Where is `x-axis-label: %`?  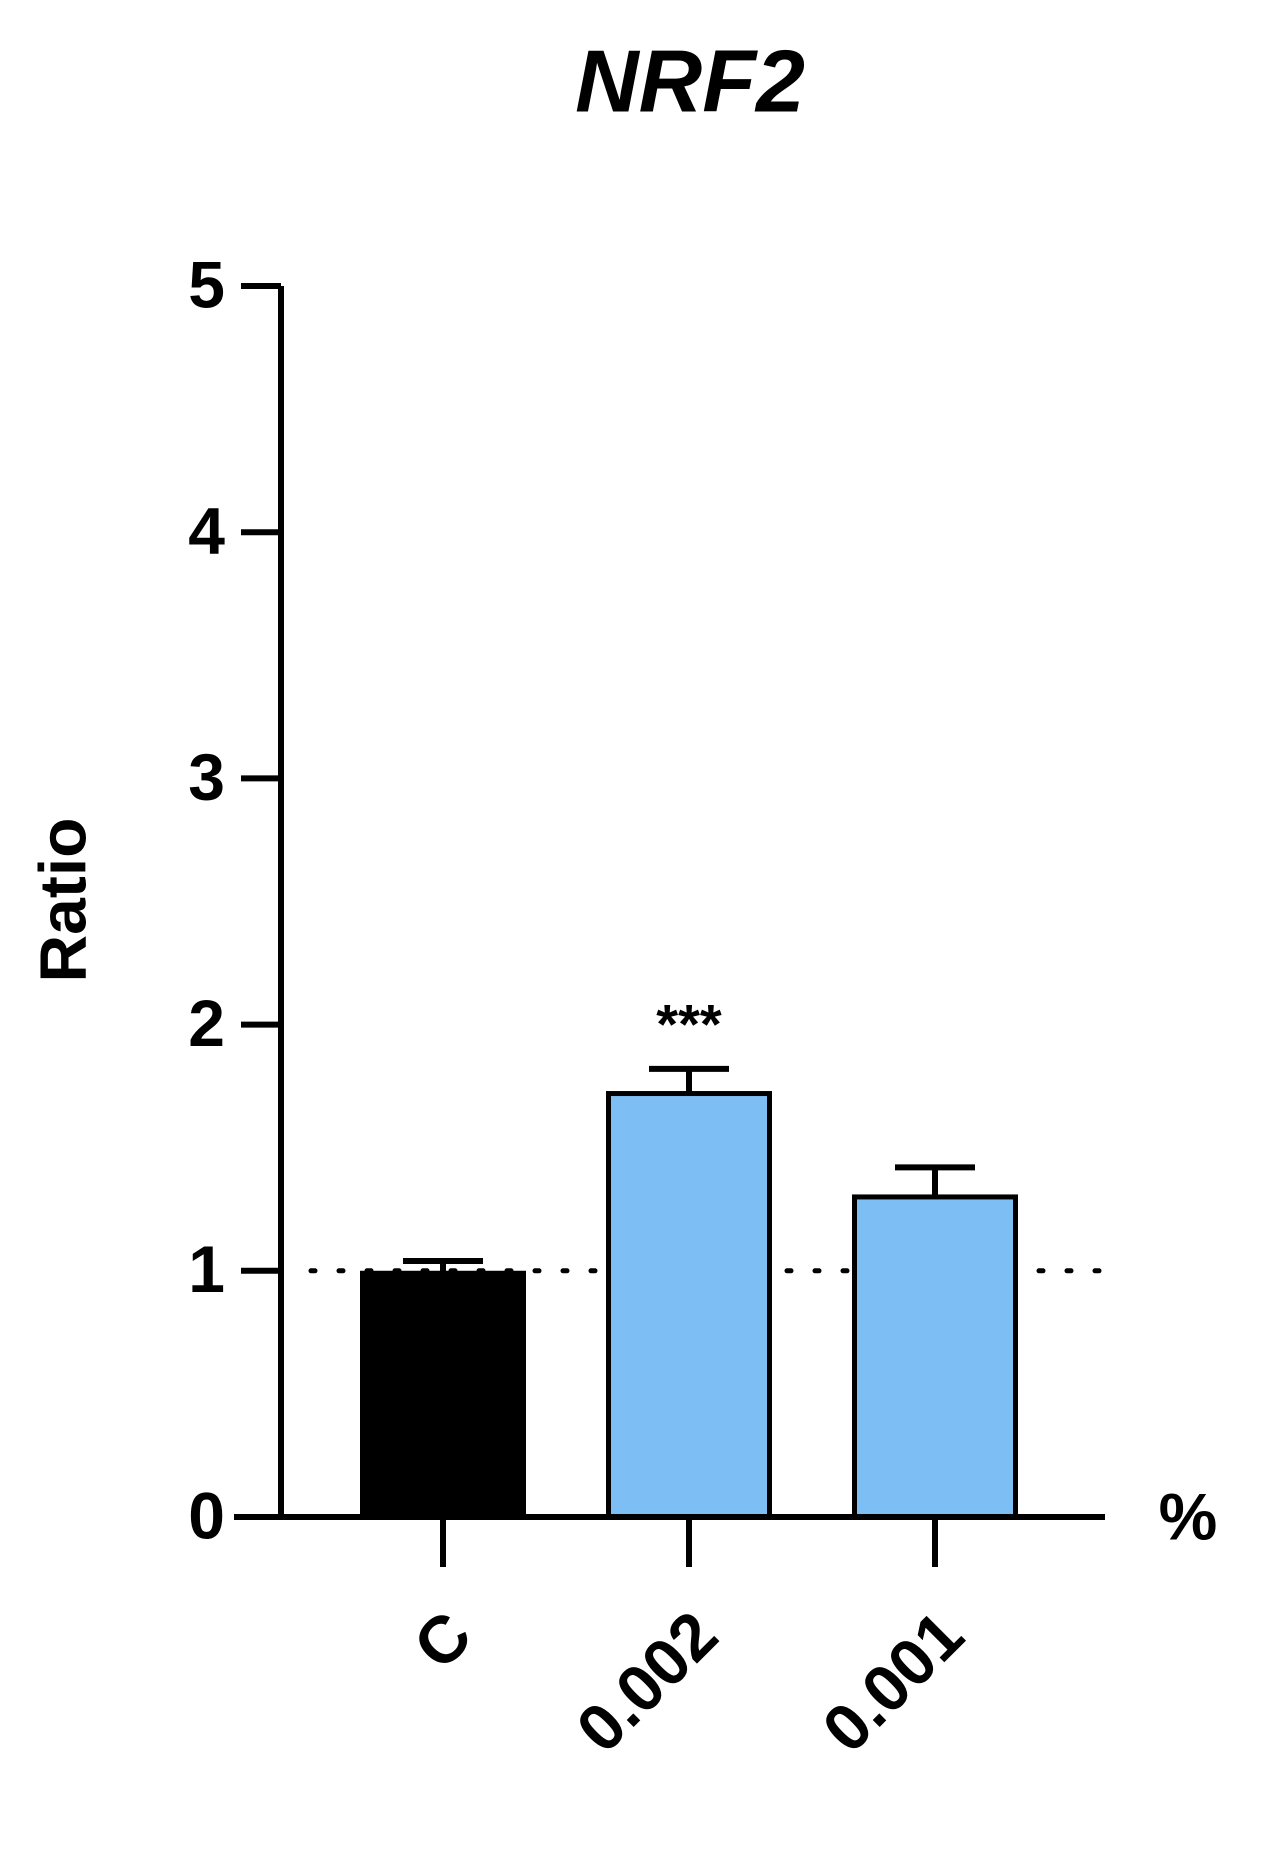
x-axis-label: % is located at coordinates (1188, 1516).